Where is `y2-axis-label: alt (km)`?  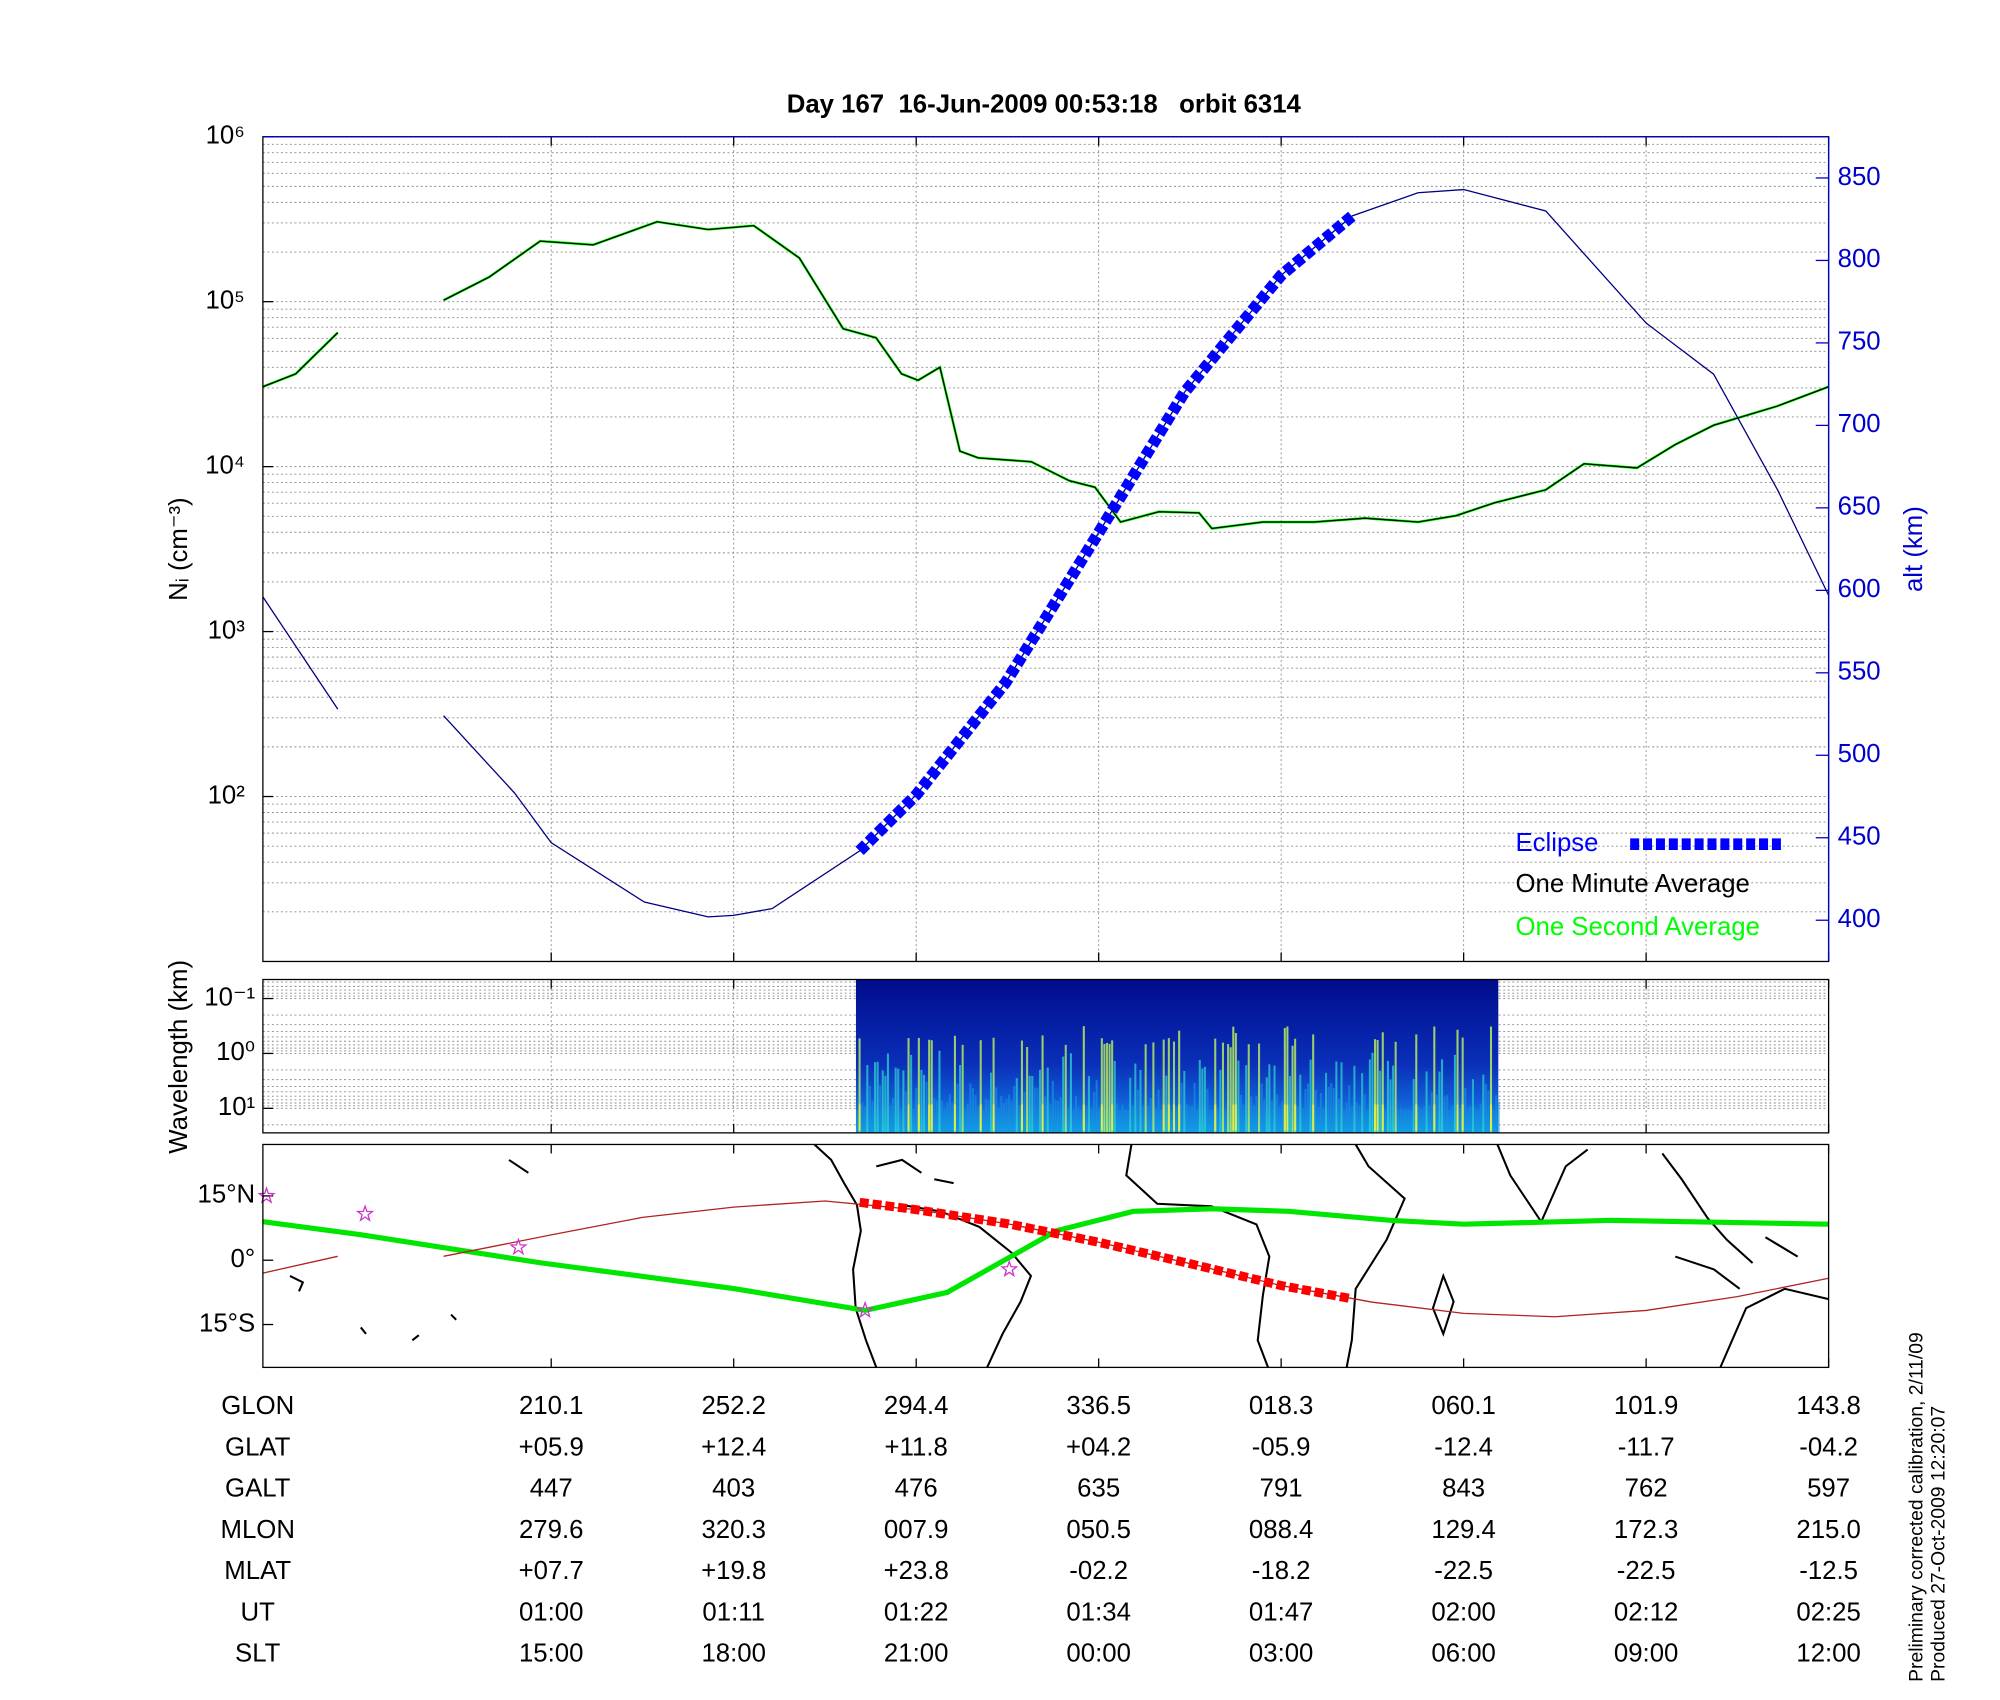 y2-axis-label: alt (km) is located at coordinates (1914, 549).